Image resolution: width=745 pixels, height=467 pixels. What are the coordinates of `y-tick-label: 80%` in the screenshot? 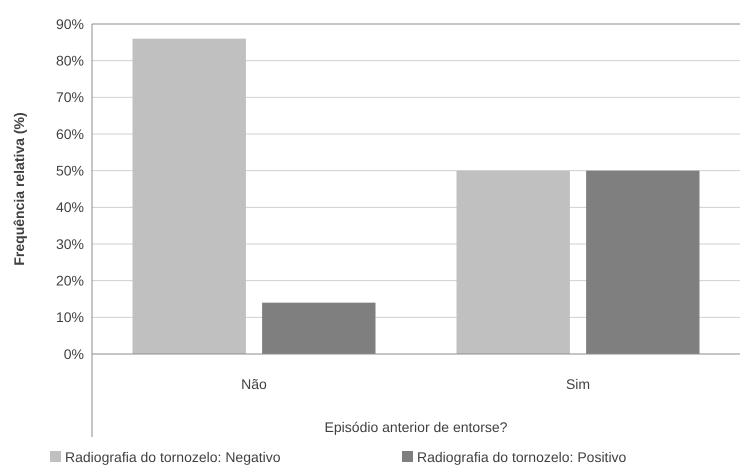 It's located at (70, 60).